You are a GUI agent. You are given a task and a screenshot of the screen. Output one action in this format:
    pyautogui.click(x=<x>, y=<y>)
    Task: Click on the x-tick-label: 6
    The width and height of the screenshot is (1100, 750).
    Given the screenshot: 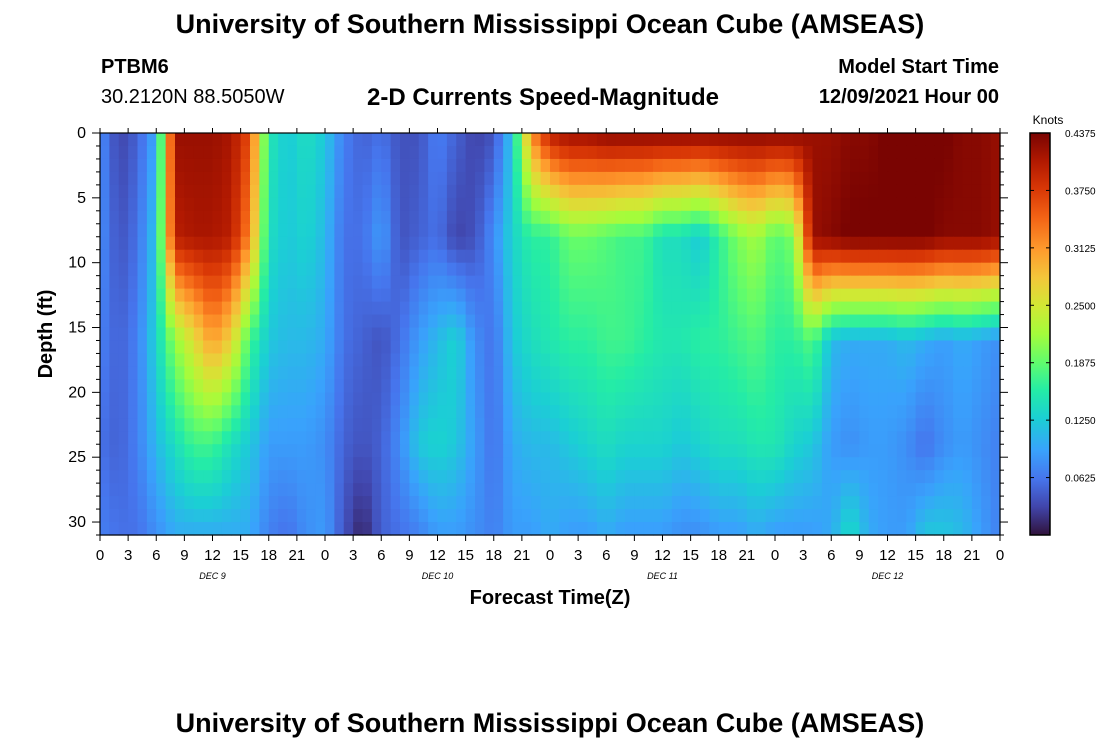 What is the action you would take?
    pyautogui.click(x=156, y=555)
    